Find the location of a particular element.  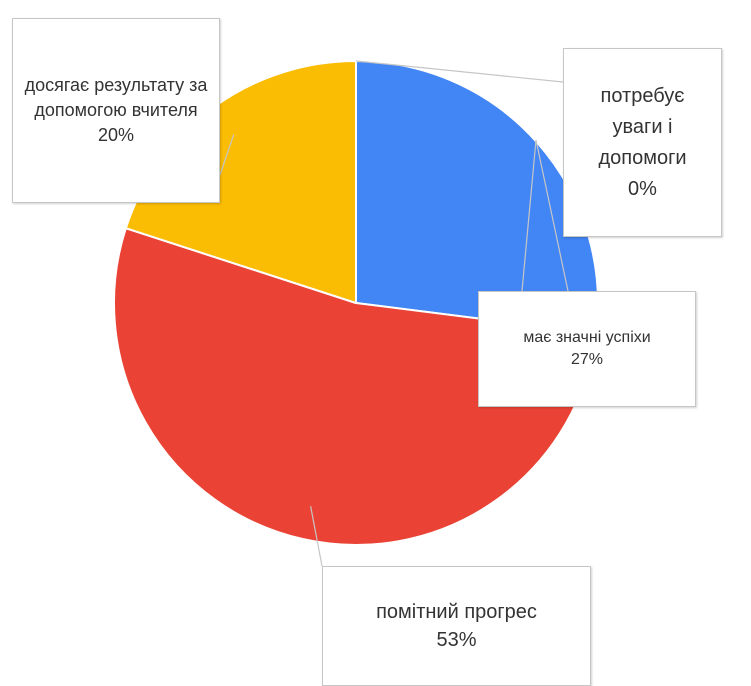

leader-line-needs-attention is located at coordinates (459, 71).